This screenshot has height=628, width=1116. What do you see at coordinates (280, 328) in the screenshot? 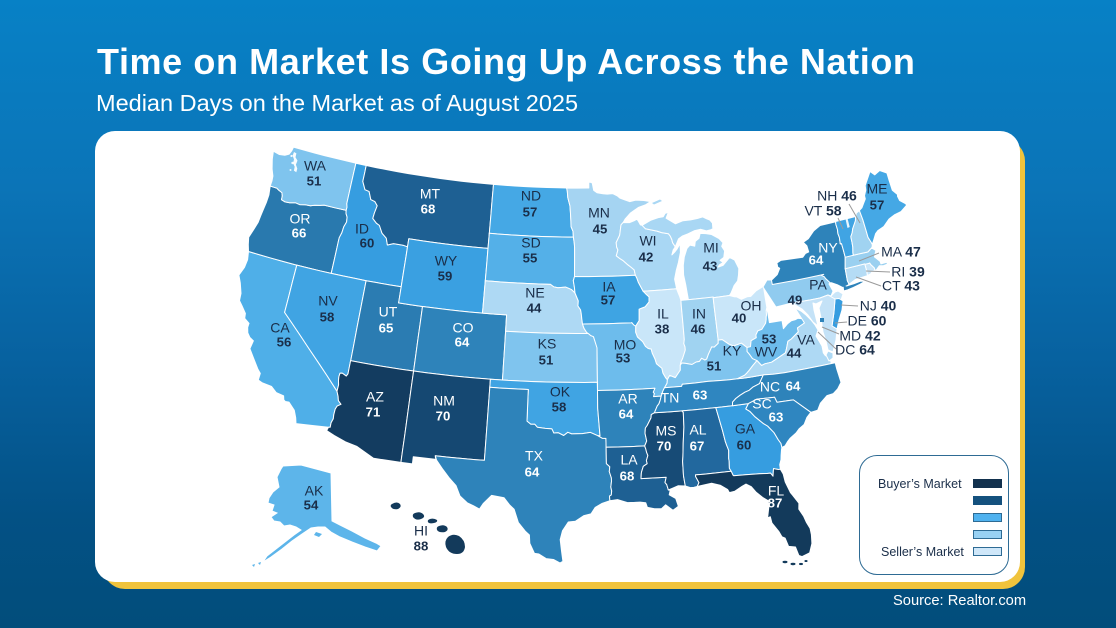
I see `svg-text: CA` at bounding box center [280, 328].